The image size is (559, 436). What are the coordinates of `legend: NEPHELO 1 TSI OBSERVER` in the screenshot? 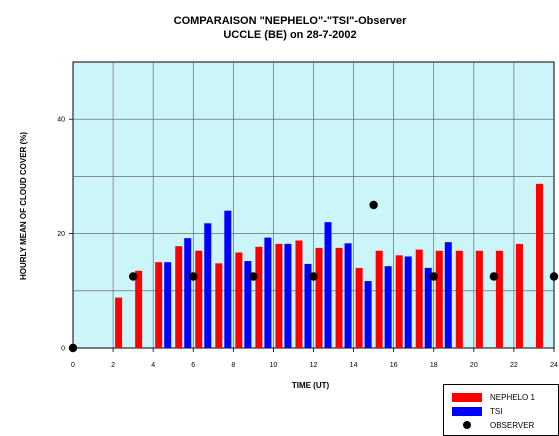 It's located at (501, 410).